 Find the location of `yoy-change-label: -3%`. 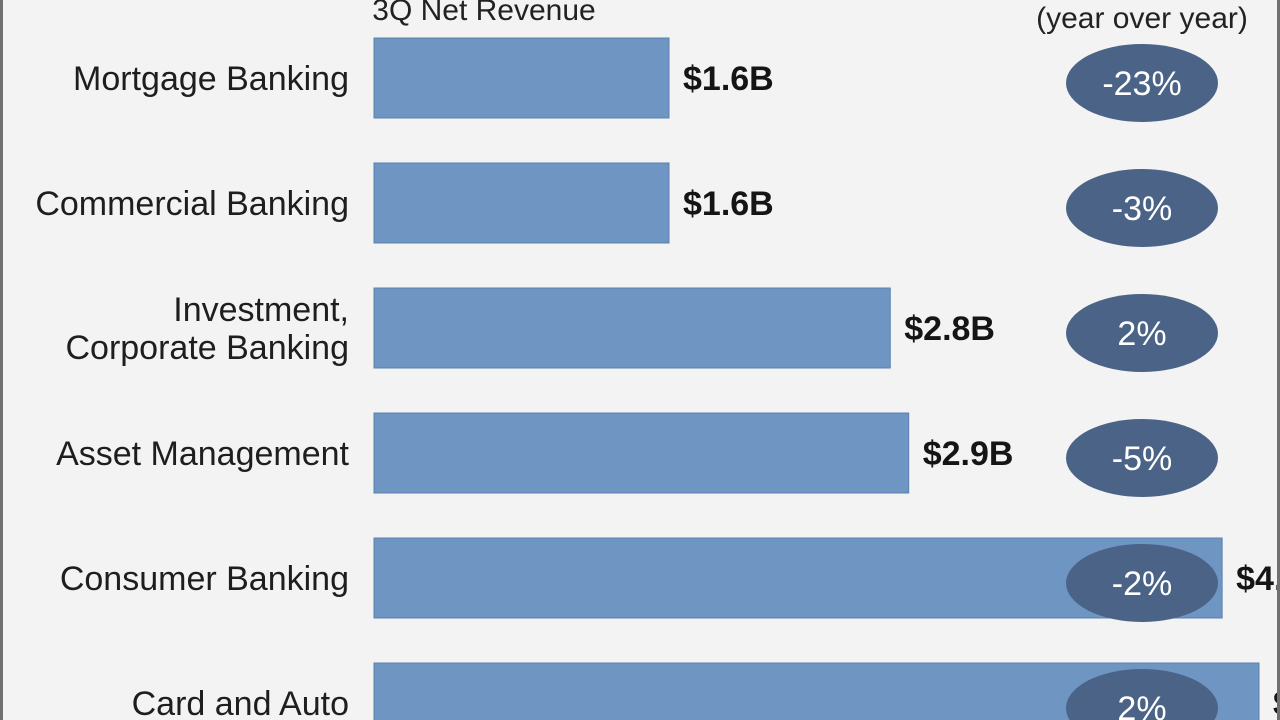

yoy-change-label: -3% is located at coordinates (1142, 209).